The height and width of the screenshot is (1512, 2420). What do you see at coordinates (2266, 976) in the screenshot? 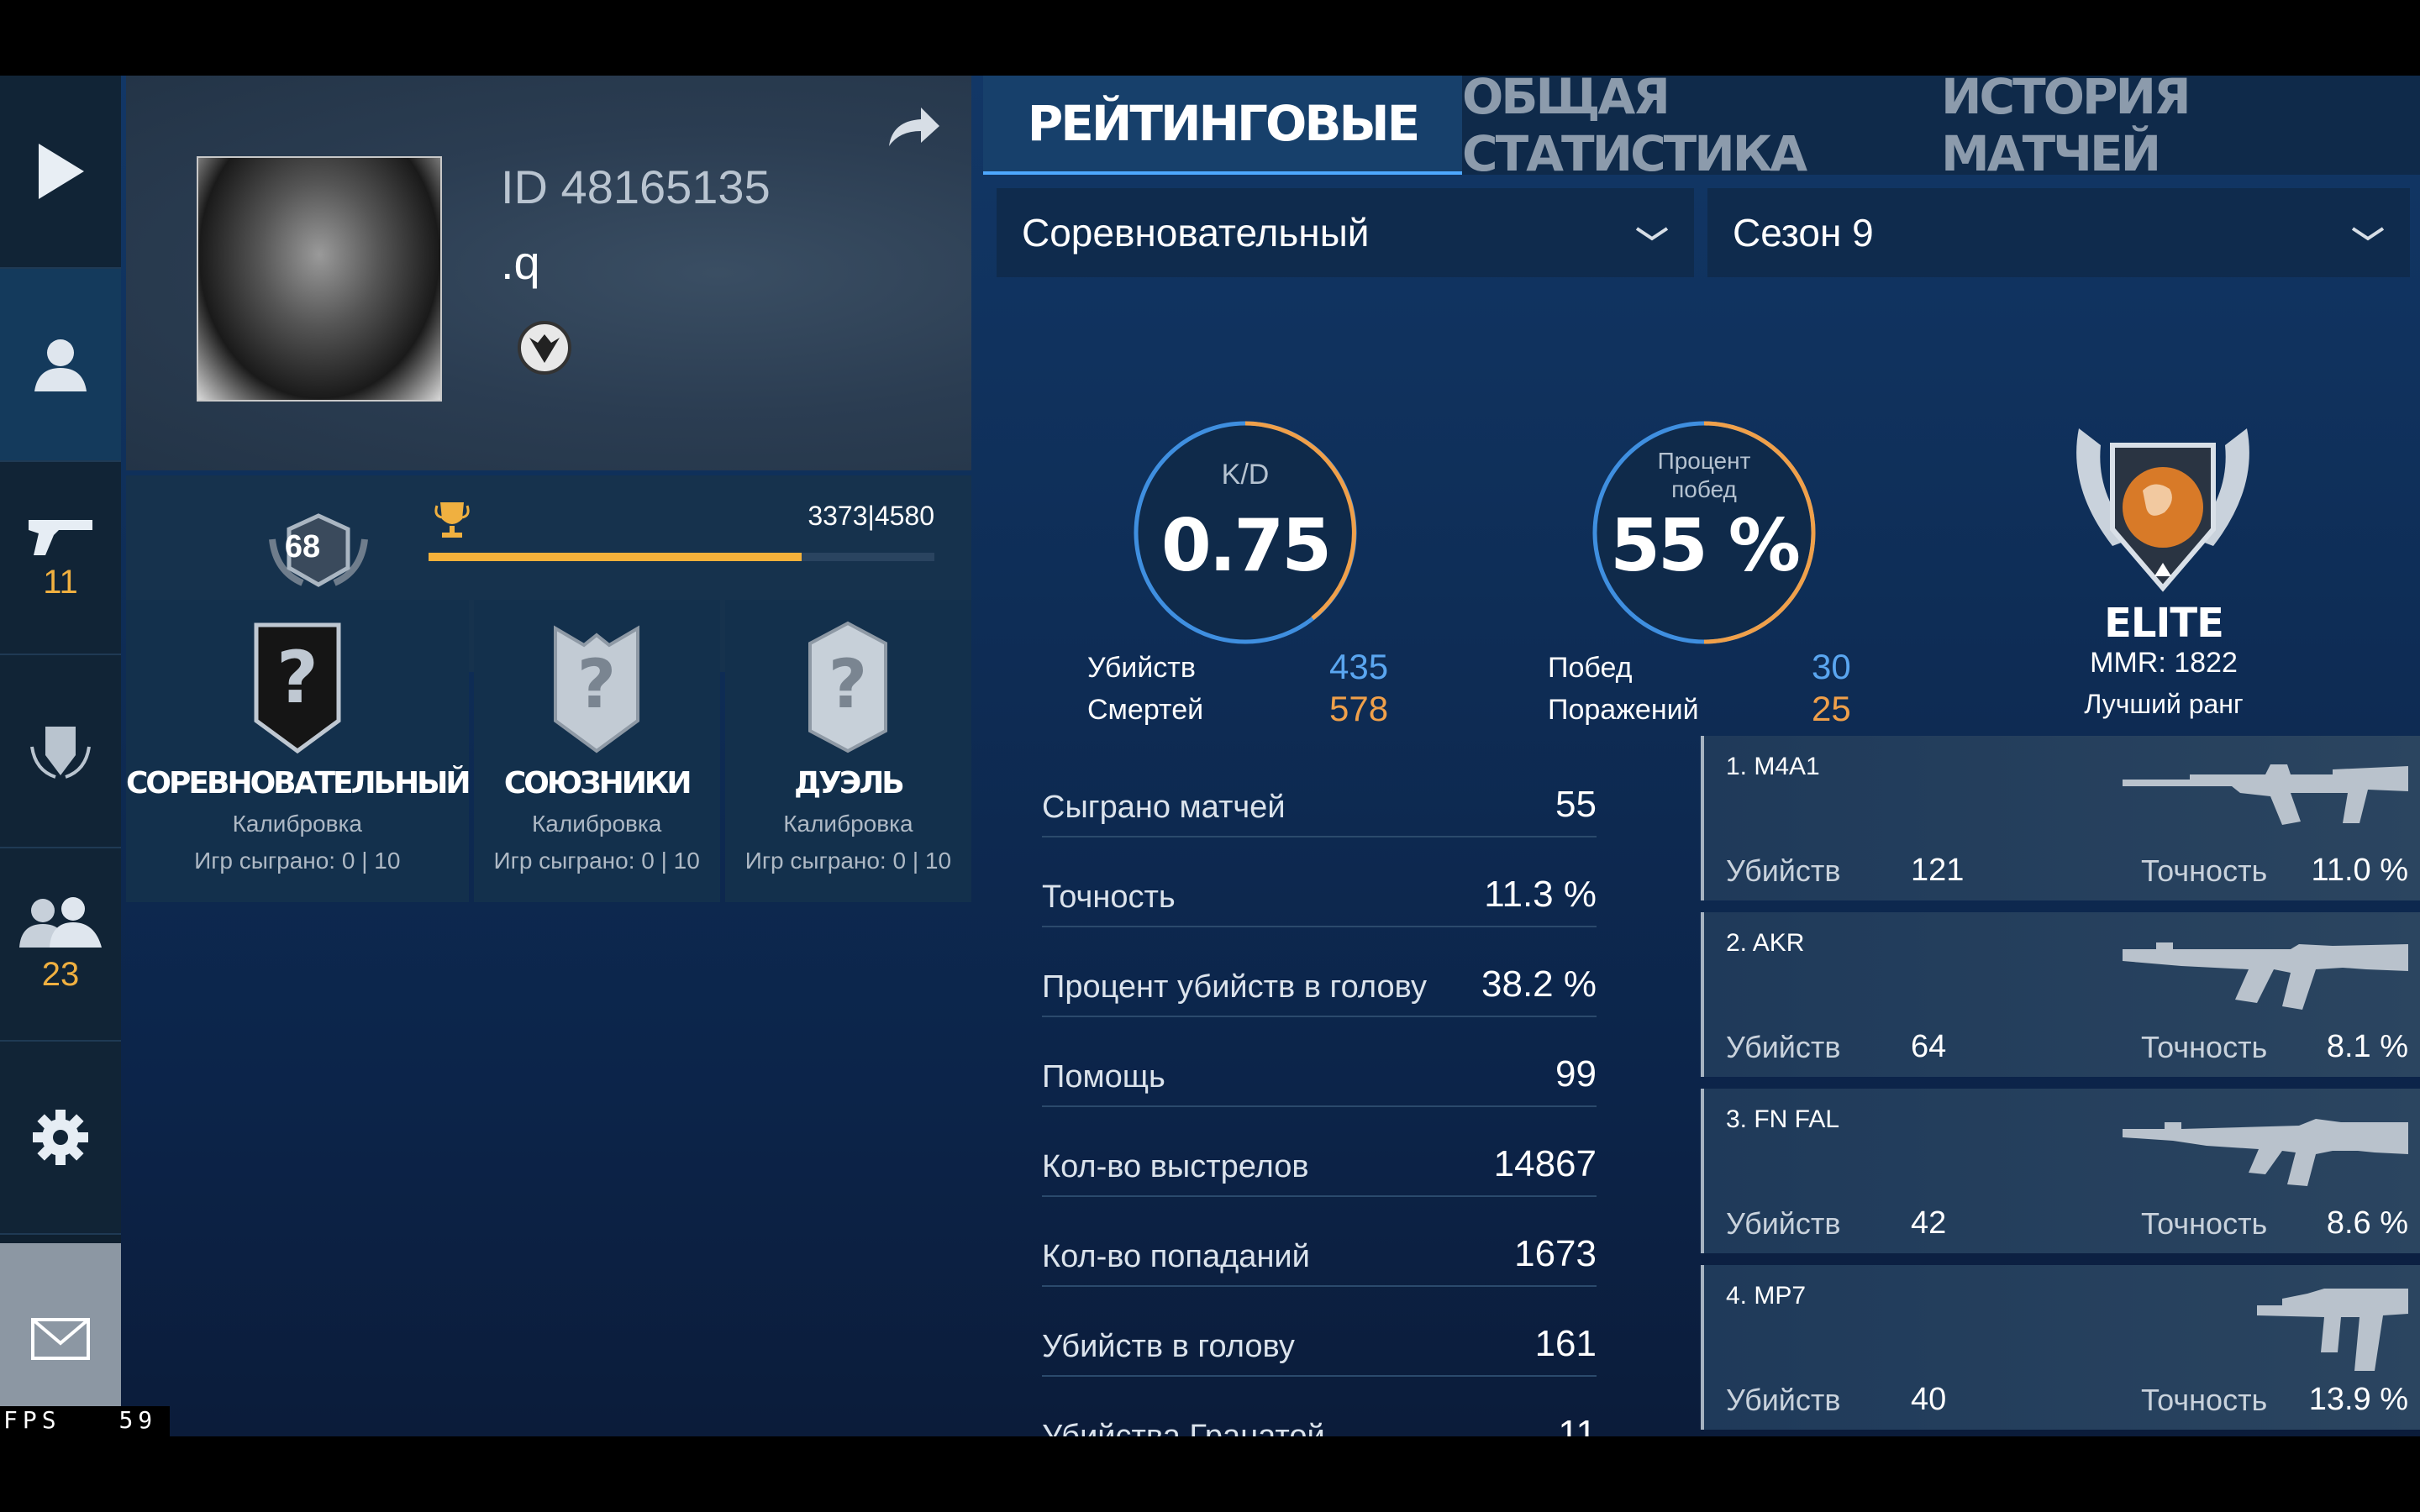
I see `rifle-akr-icon` at bounding box center [2266, 976].